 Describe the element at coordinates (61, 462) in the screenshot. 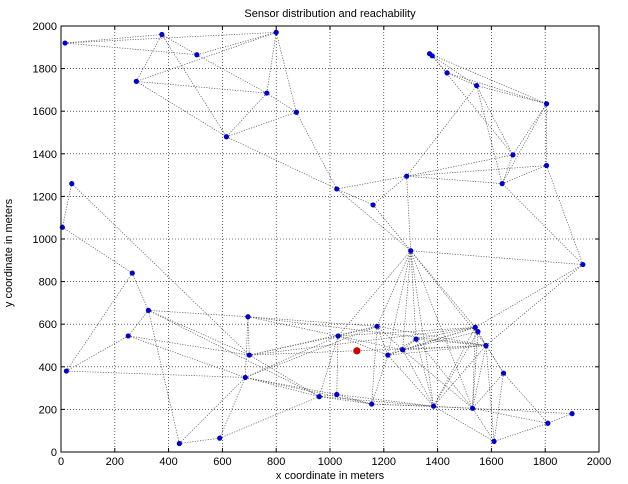

I see `x-tick-label: 0` at that location.